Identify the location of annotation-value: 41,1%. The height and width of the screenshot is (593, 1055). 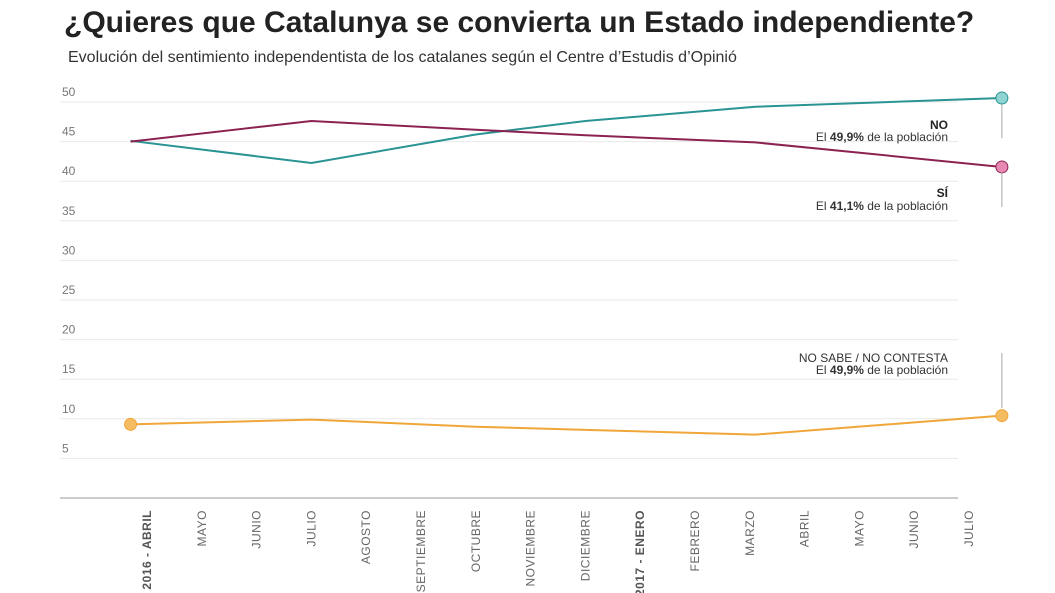
(847, 206).